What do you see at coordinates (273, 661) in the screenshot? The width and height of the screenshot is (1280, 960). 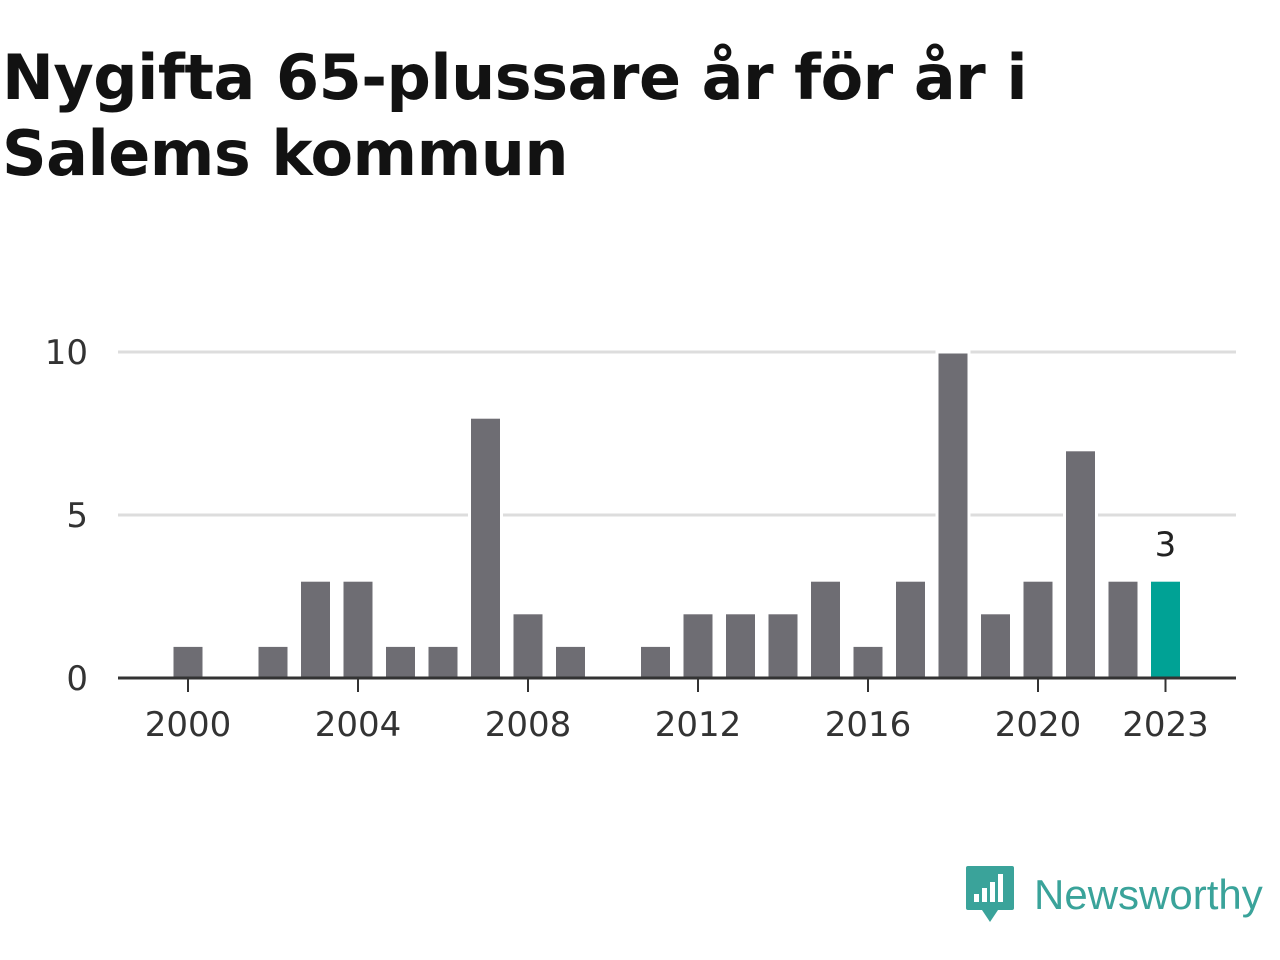 I see `bar-2002` at bounding box center [273, 661].